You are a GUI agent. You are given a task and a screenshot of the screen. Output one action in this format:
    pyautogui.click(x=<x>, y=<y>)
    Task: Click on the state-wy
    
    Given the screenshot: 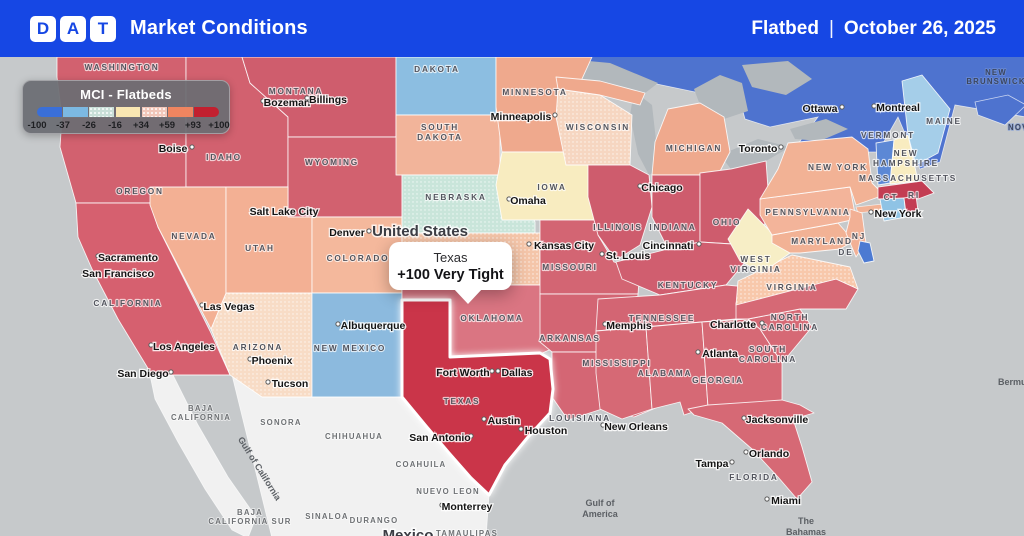 What is the action you would take?
    pyautogui.click(x=345, y=177)
    